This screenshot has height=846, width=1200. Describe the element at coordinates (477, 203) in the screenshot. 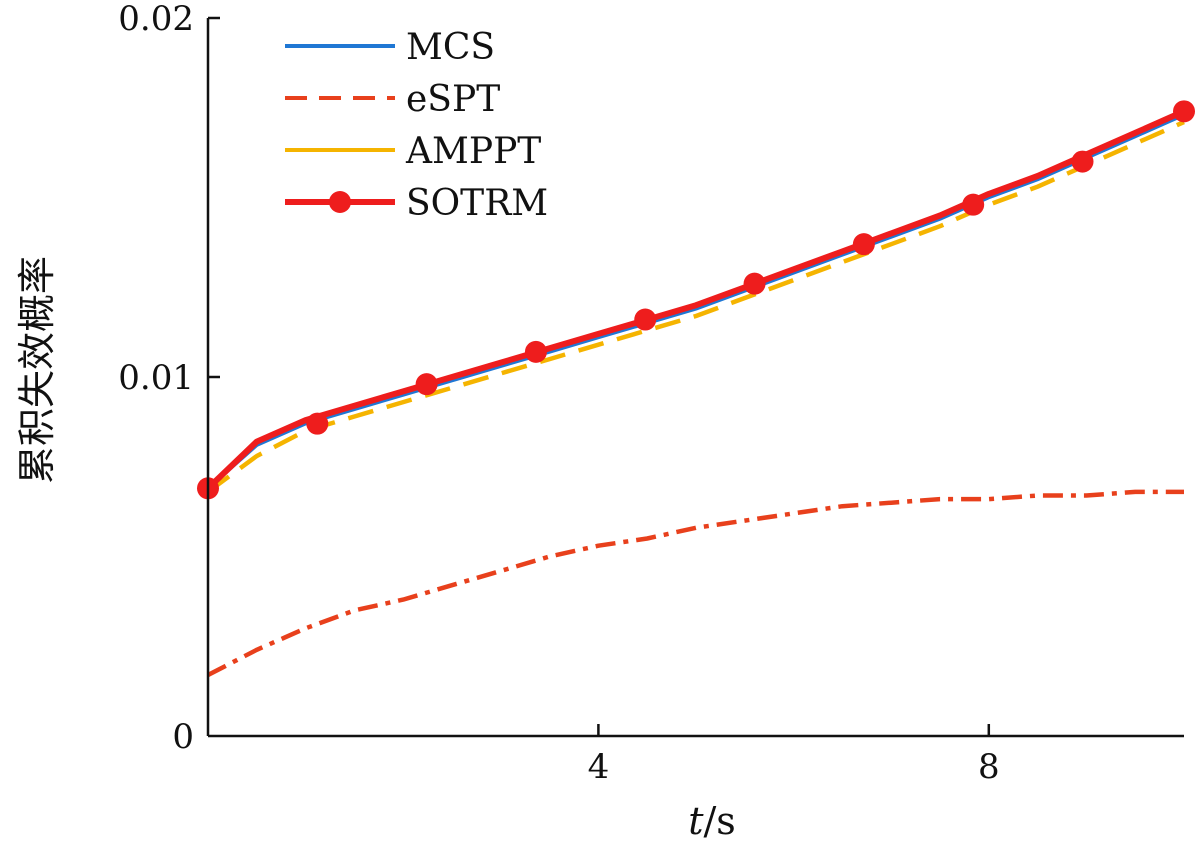

I see `legend-label-sotrm: SOTRM` at that location.